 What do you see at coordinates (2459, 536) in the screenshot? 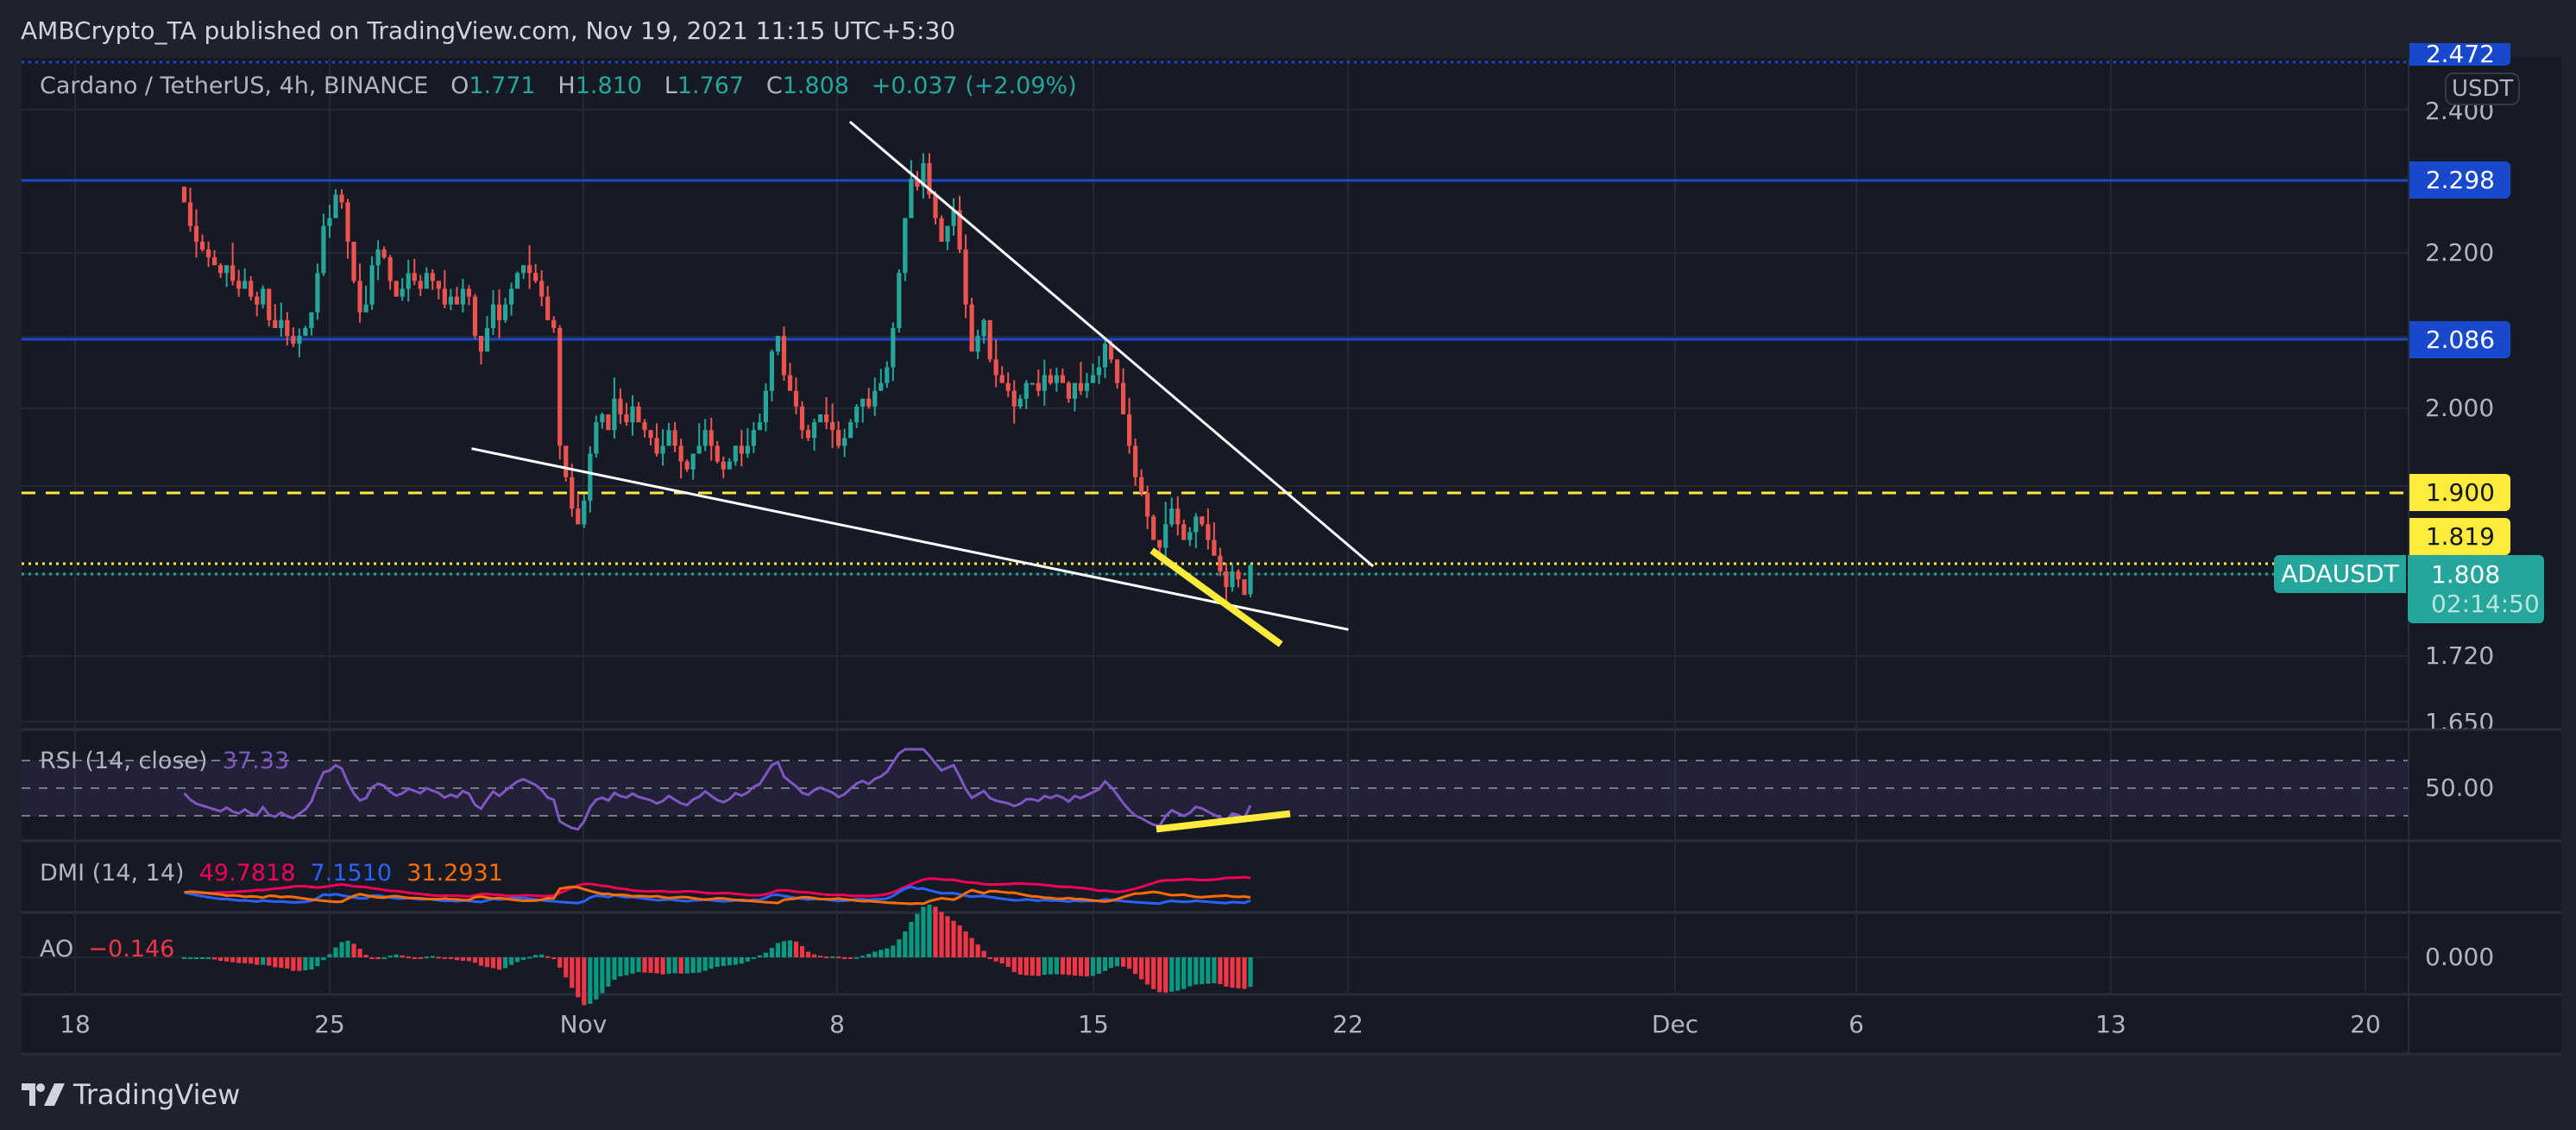
I see `level-tag-1819: 1.819` at bounding box center [2459, 536].